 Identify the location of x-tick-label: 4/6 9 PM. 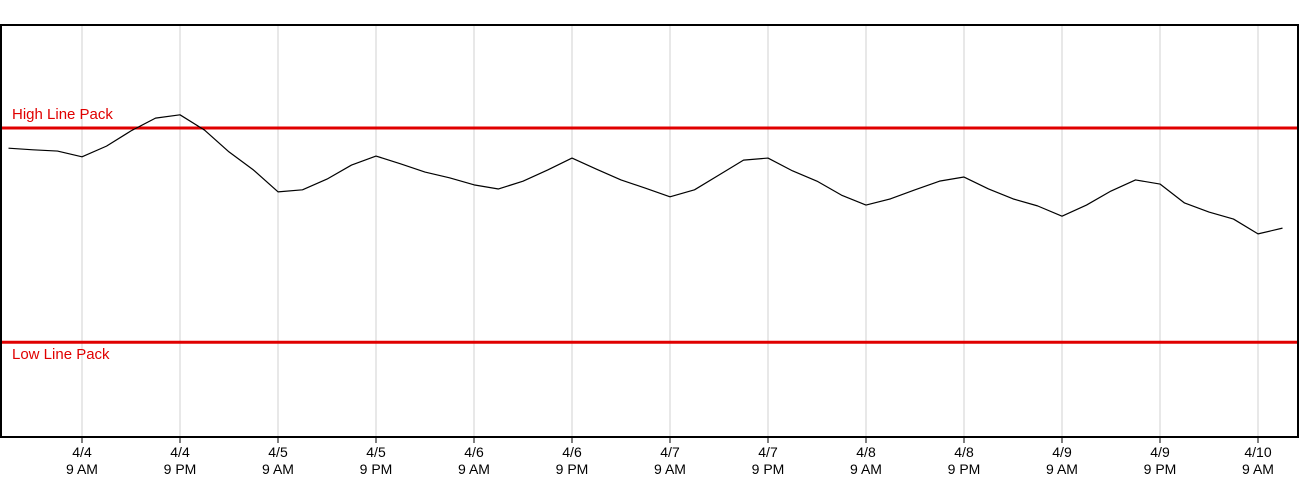
(572, 460).